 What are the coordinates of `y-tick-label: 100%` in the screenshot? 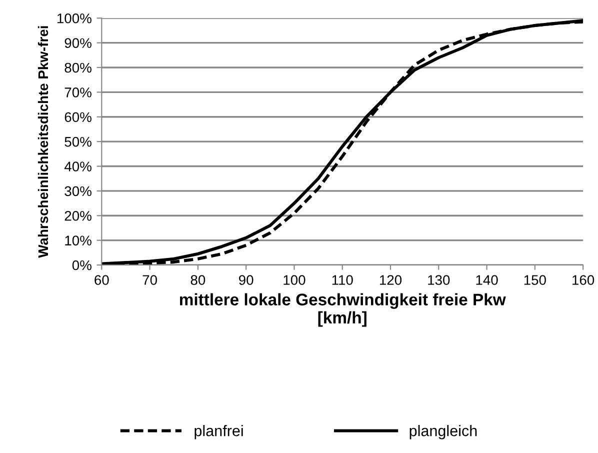 It's located at (74, 18).